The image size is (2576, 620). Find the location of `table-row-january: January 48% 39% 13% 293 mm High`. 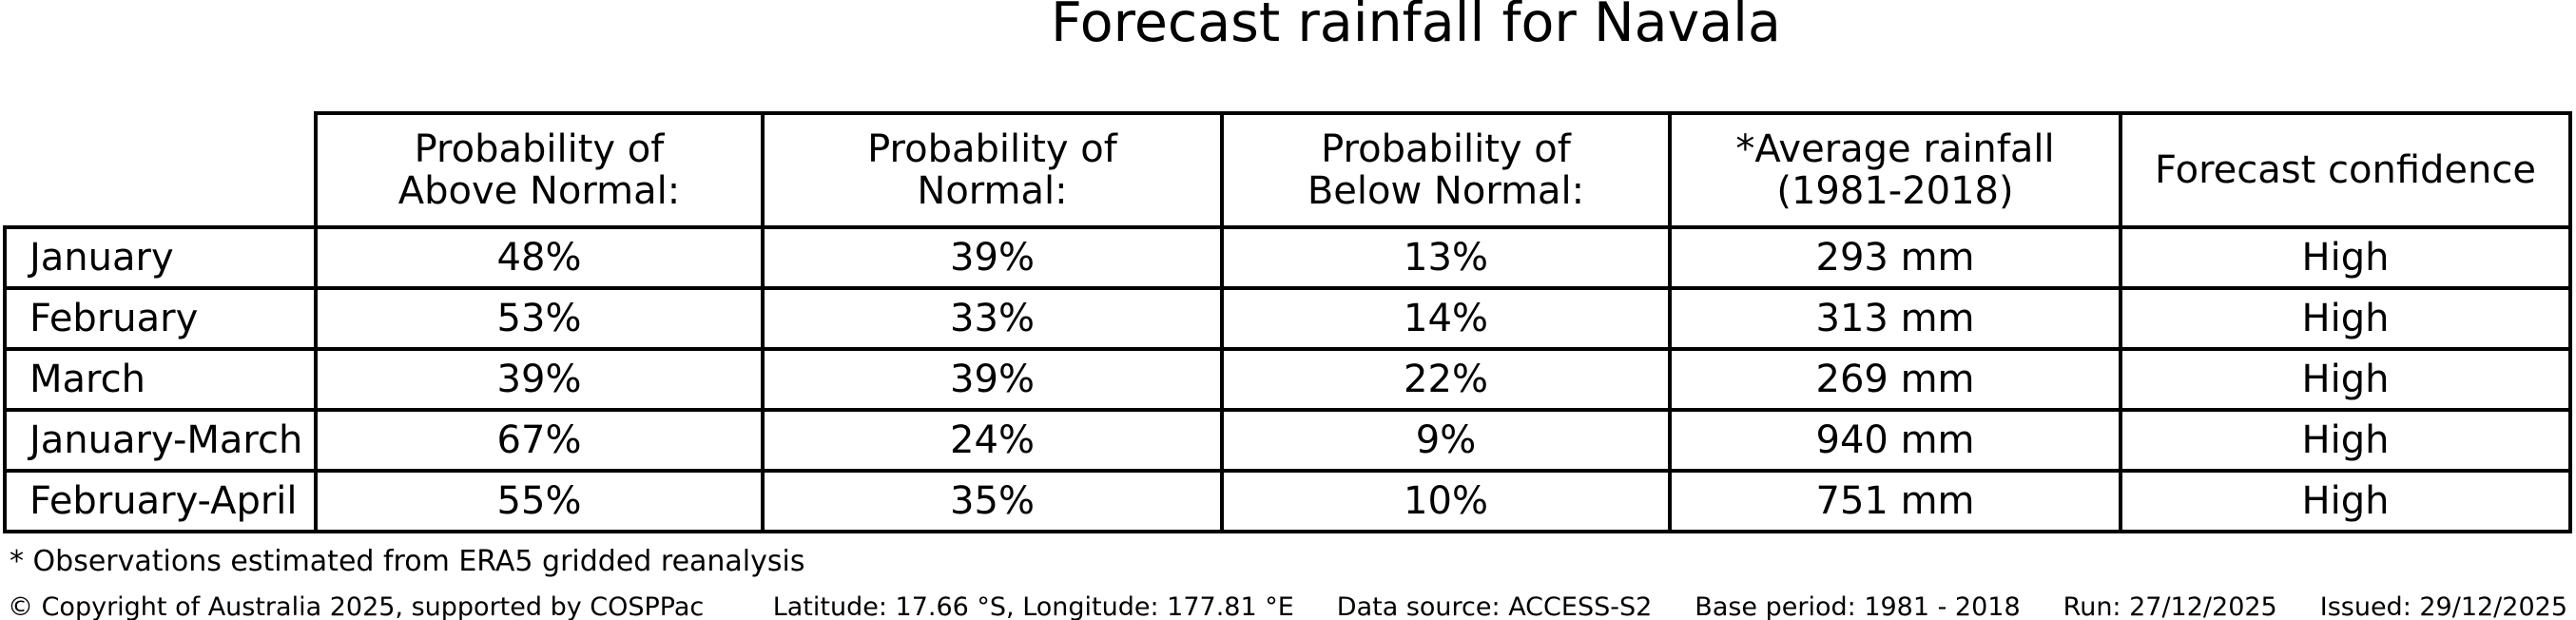

table-row-january: January 48% 39% 13% 293 mm High is located at coordinates (1287, 257).